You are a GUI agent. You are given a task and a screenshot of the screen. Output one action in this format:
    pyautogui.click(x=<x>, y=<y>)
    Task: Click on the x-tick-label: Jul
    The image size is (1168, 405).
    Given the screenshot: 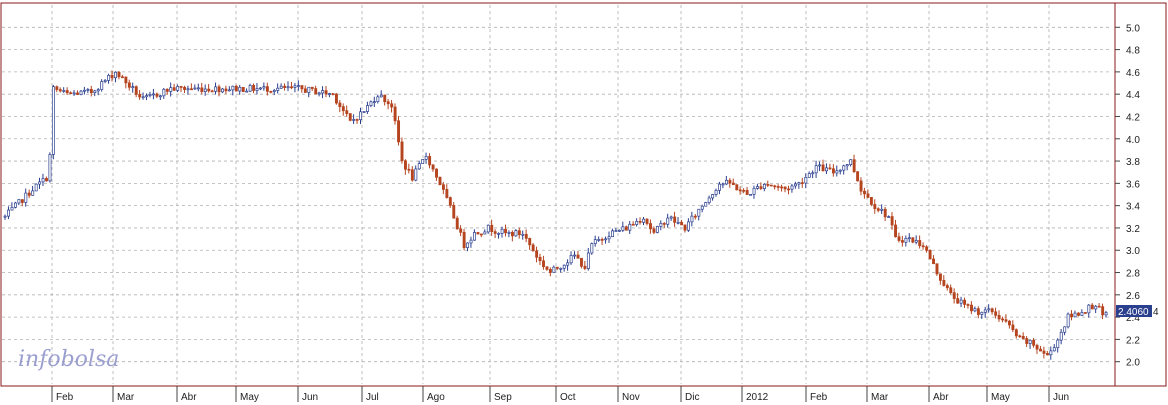 What is the action you would take?
    pyautogui.click(x=372, y=397)
    